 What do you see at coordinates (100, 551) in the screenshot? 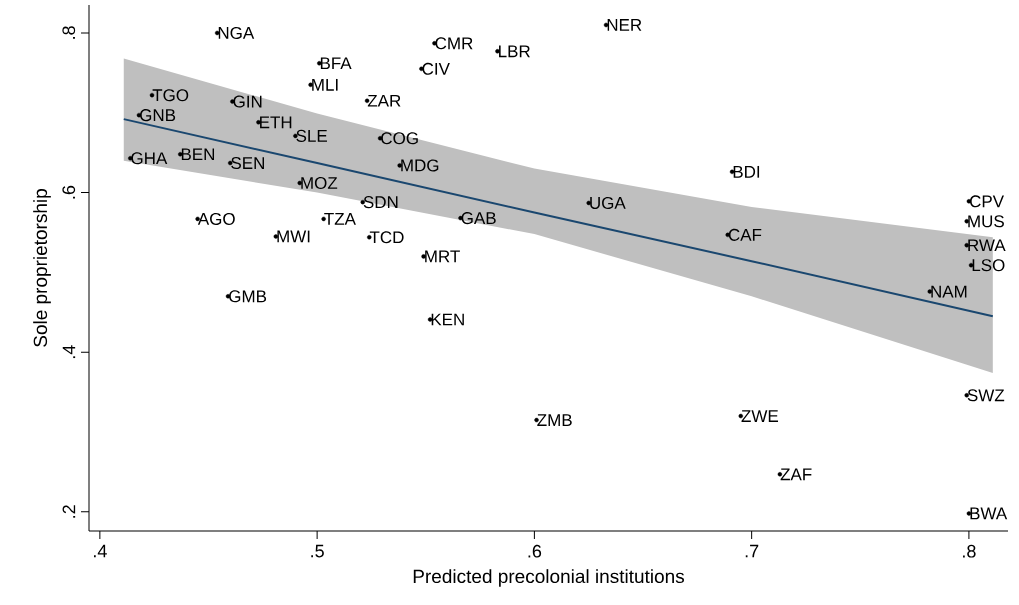
I see `x-tick-label: .4` at bounding box center [100, 551].